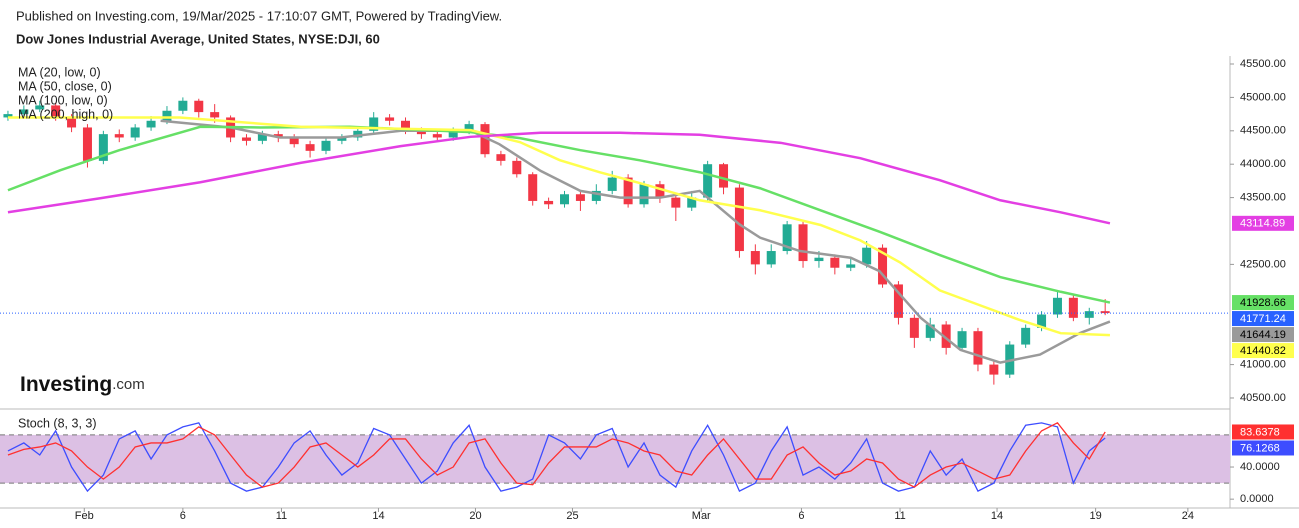  Describe the element at coordinates (1263, 264) in the screenshot. I see `y-tick-label: 42500.00` at that location.